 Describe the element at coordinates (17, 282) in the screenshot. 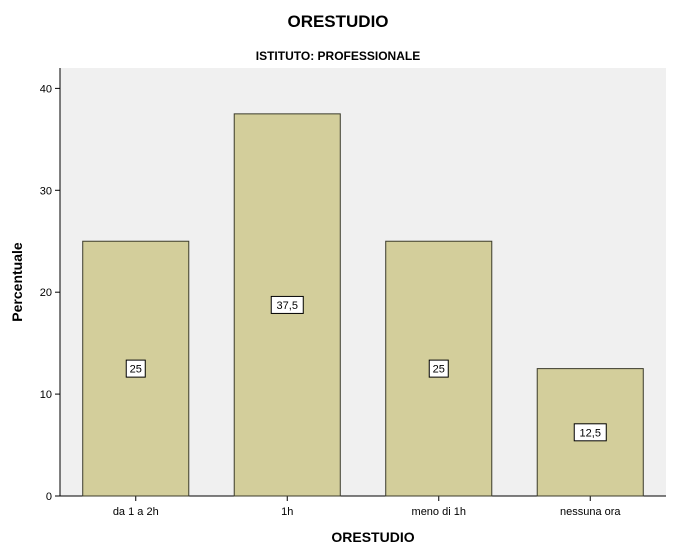

I see `y-axis-title: Percentuale` at that location.